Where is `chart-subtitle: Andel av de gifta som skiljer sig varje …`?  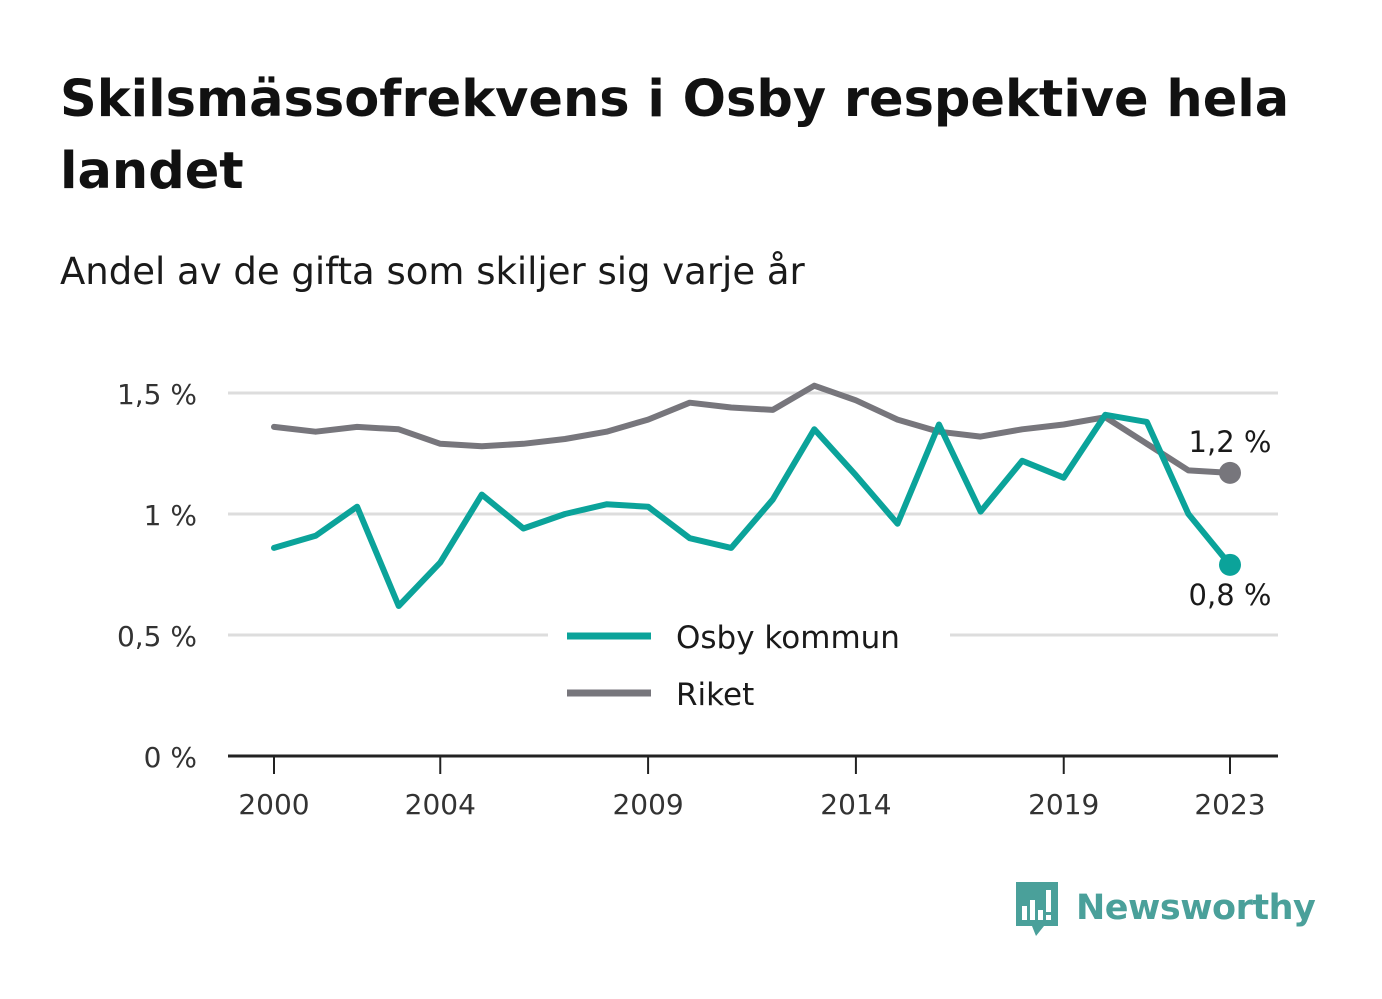
chart-subtitle: Andel av de gifta som skiljer sig varje … is located at coordinates (432, 271).